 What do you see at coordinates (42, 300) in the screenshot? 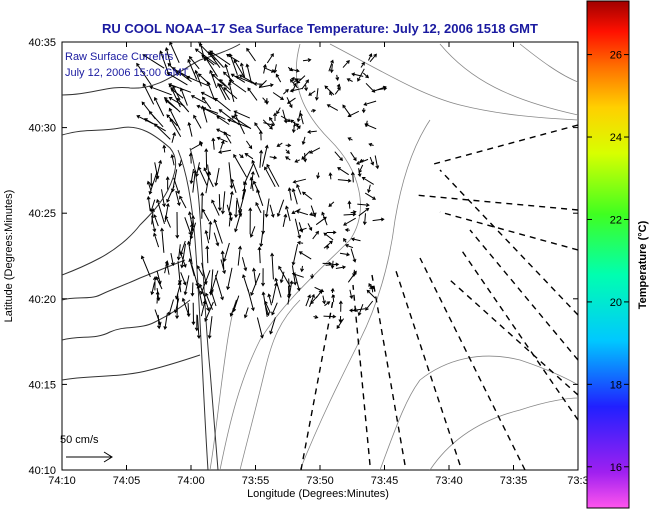
I see `y-tick-label: 40:20` at bounding box center [42, 300].